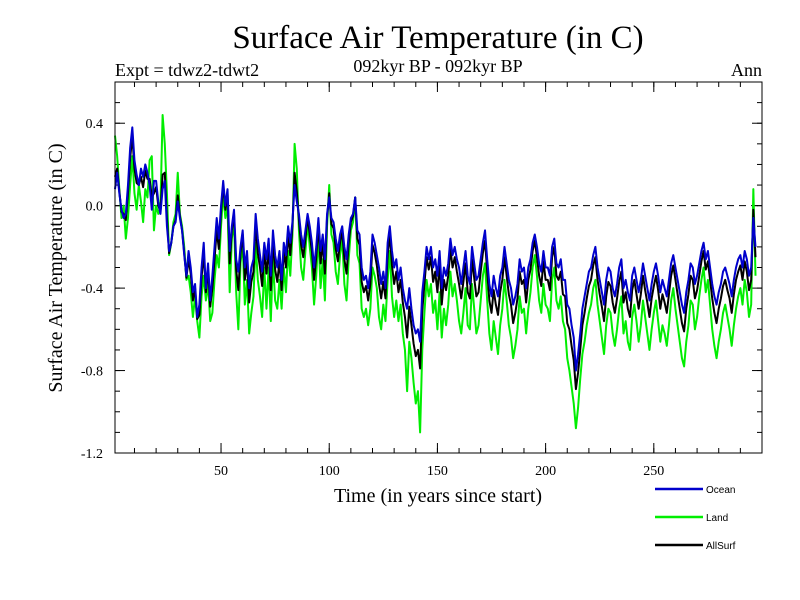 This screenshot has width=800, height=600. I want to click on legend-label-allsurf: AllSurf, so click(721, 546).